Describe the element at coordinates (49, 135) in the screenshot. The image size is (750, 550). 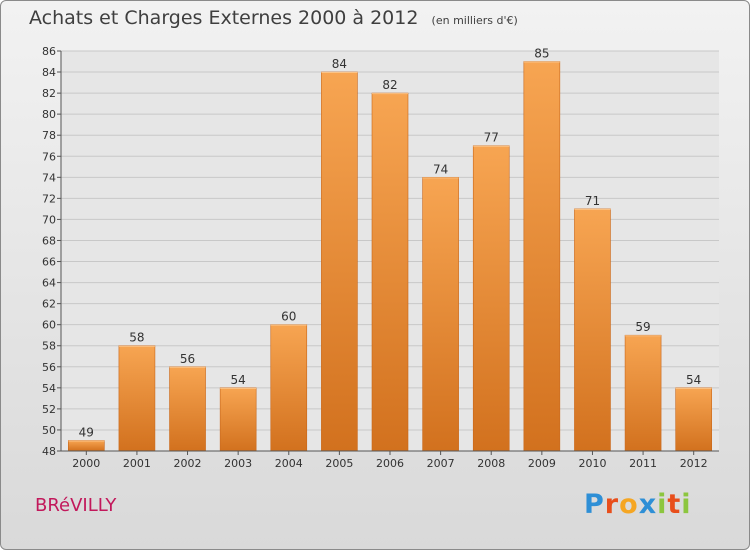
I see `y-tick-label: 78` at that location.